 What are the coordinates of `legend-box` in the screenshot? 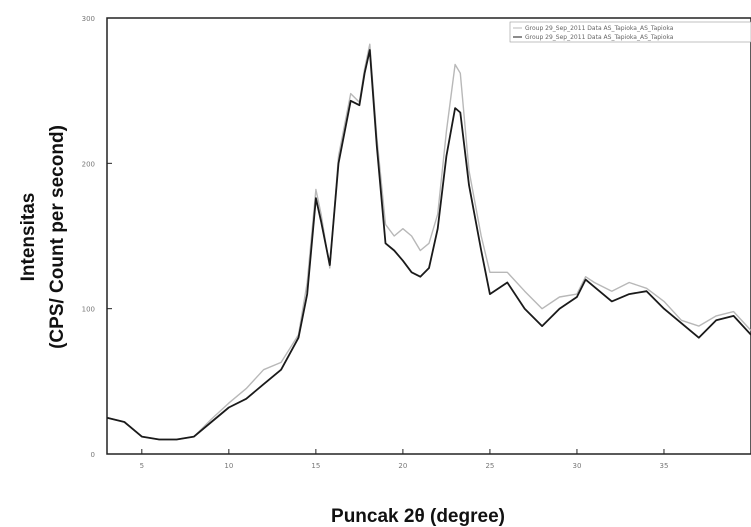 It's located at (630, 32).